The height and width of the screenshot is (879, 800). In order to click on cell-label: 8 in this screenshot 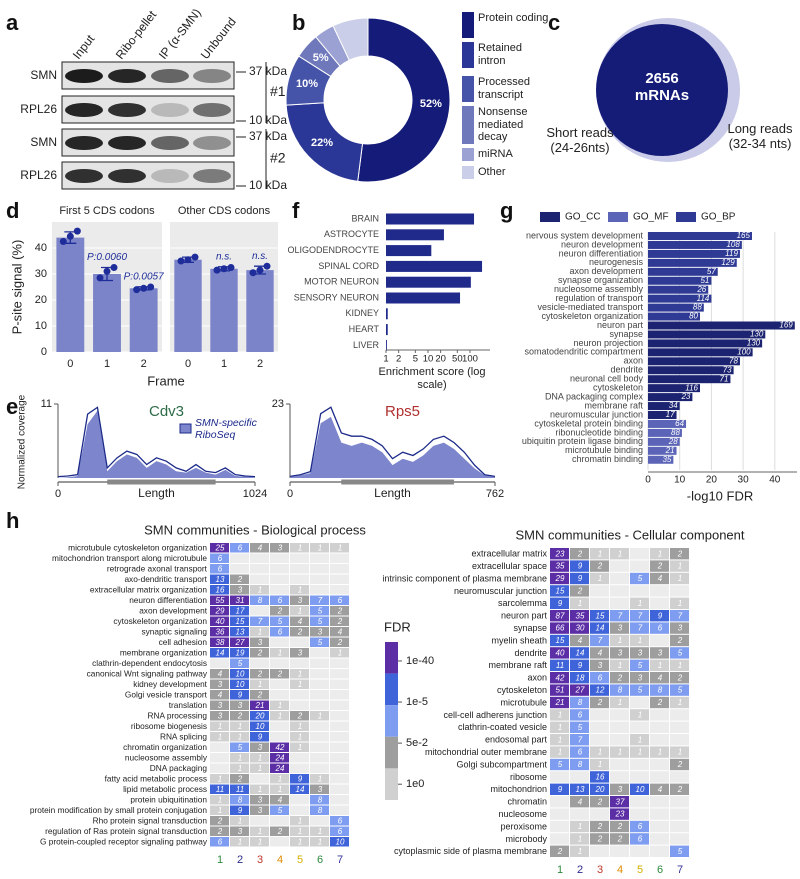, I will do `click(580, 702)`.